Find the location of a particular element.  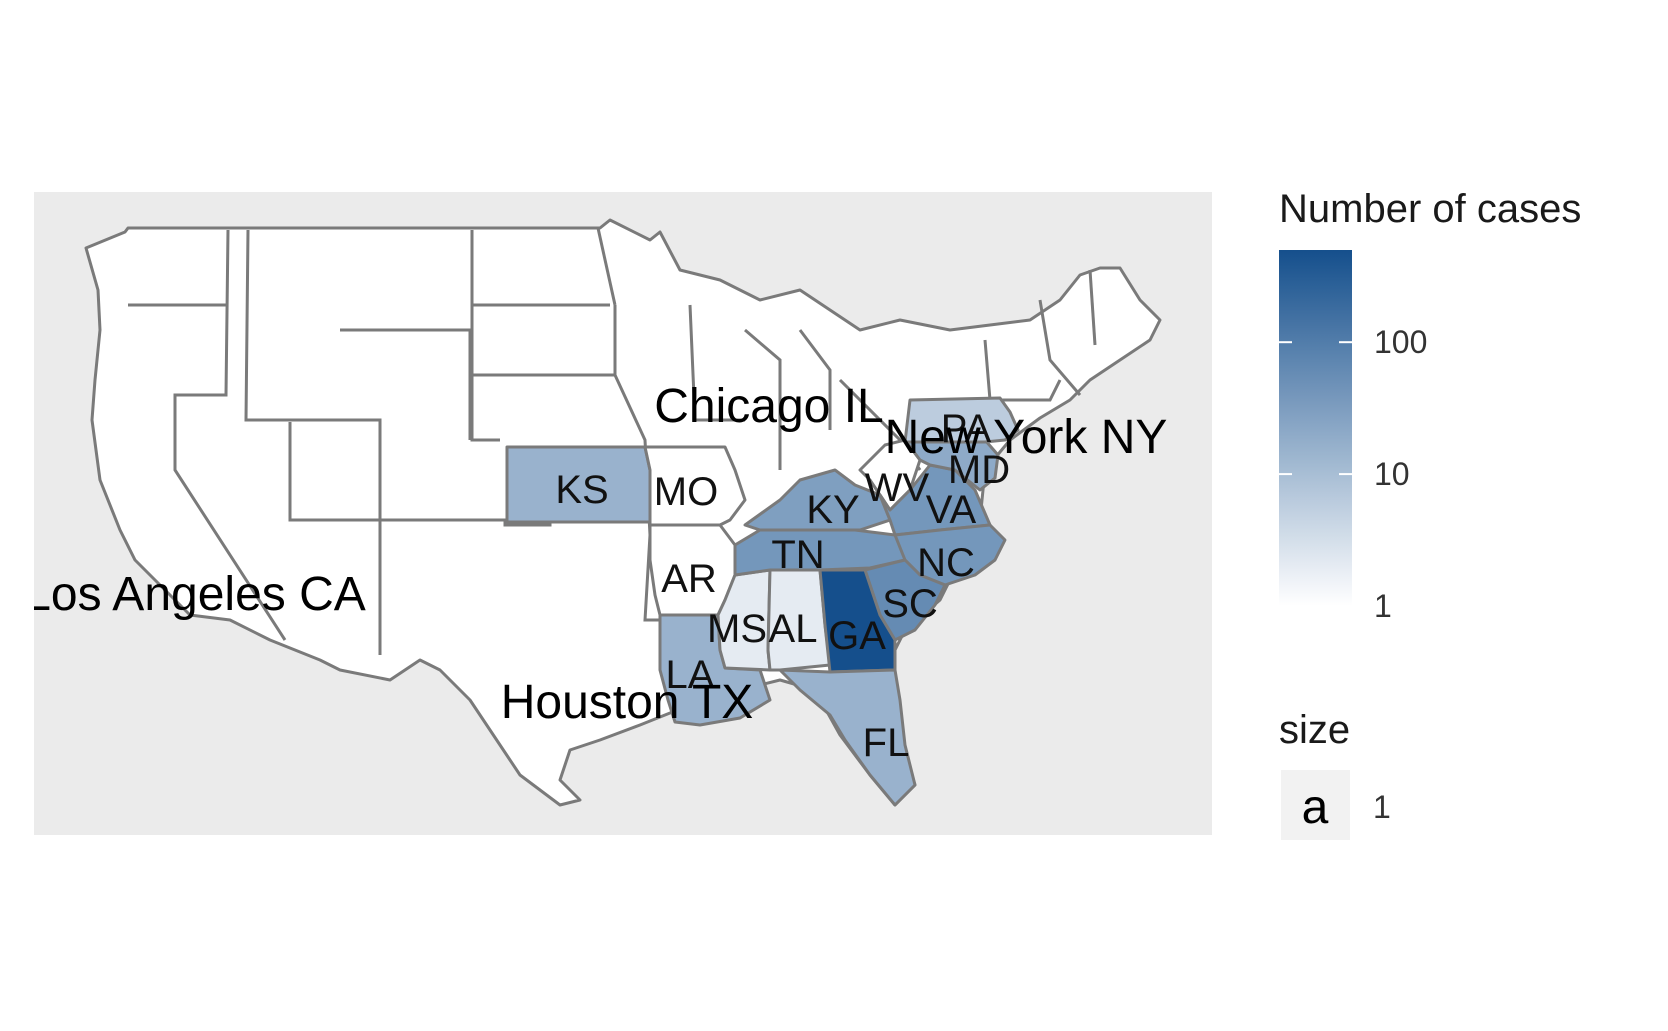

state-polygons is located at coordinates (762, 601).